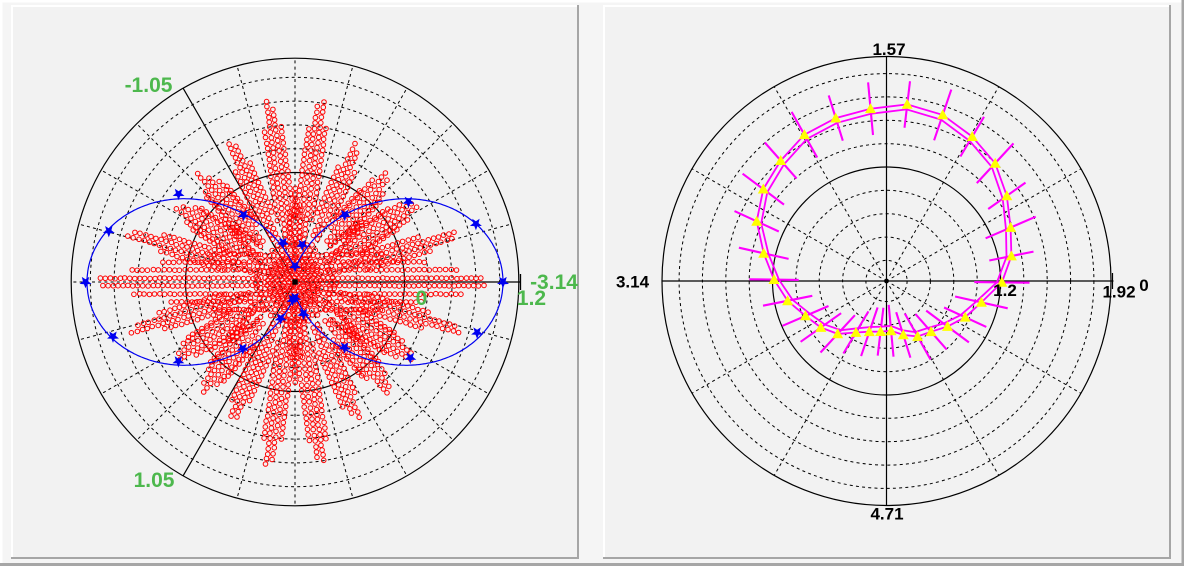 Image resolution: width=1184 pixels, height=571 pixels. What do you see at coordinates (1118, 292) in the screenshot?
I see `svg-text: 1.92` at bounding box center [1118, 292].